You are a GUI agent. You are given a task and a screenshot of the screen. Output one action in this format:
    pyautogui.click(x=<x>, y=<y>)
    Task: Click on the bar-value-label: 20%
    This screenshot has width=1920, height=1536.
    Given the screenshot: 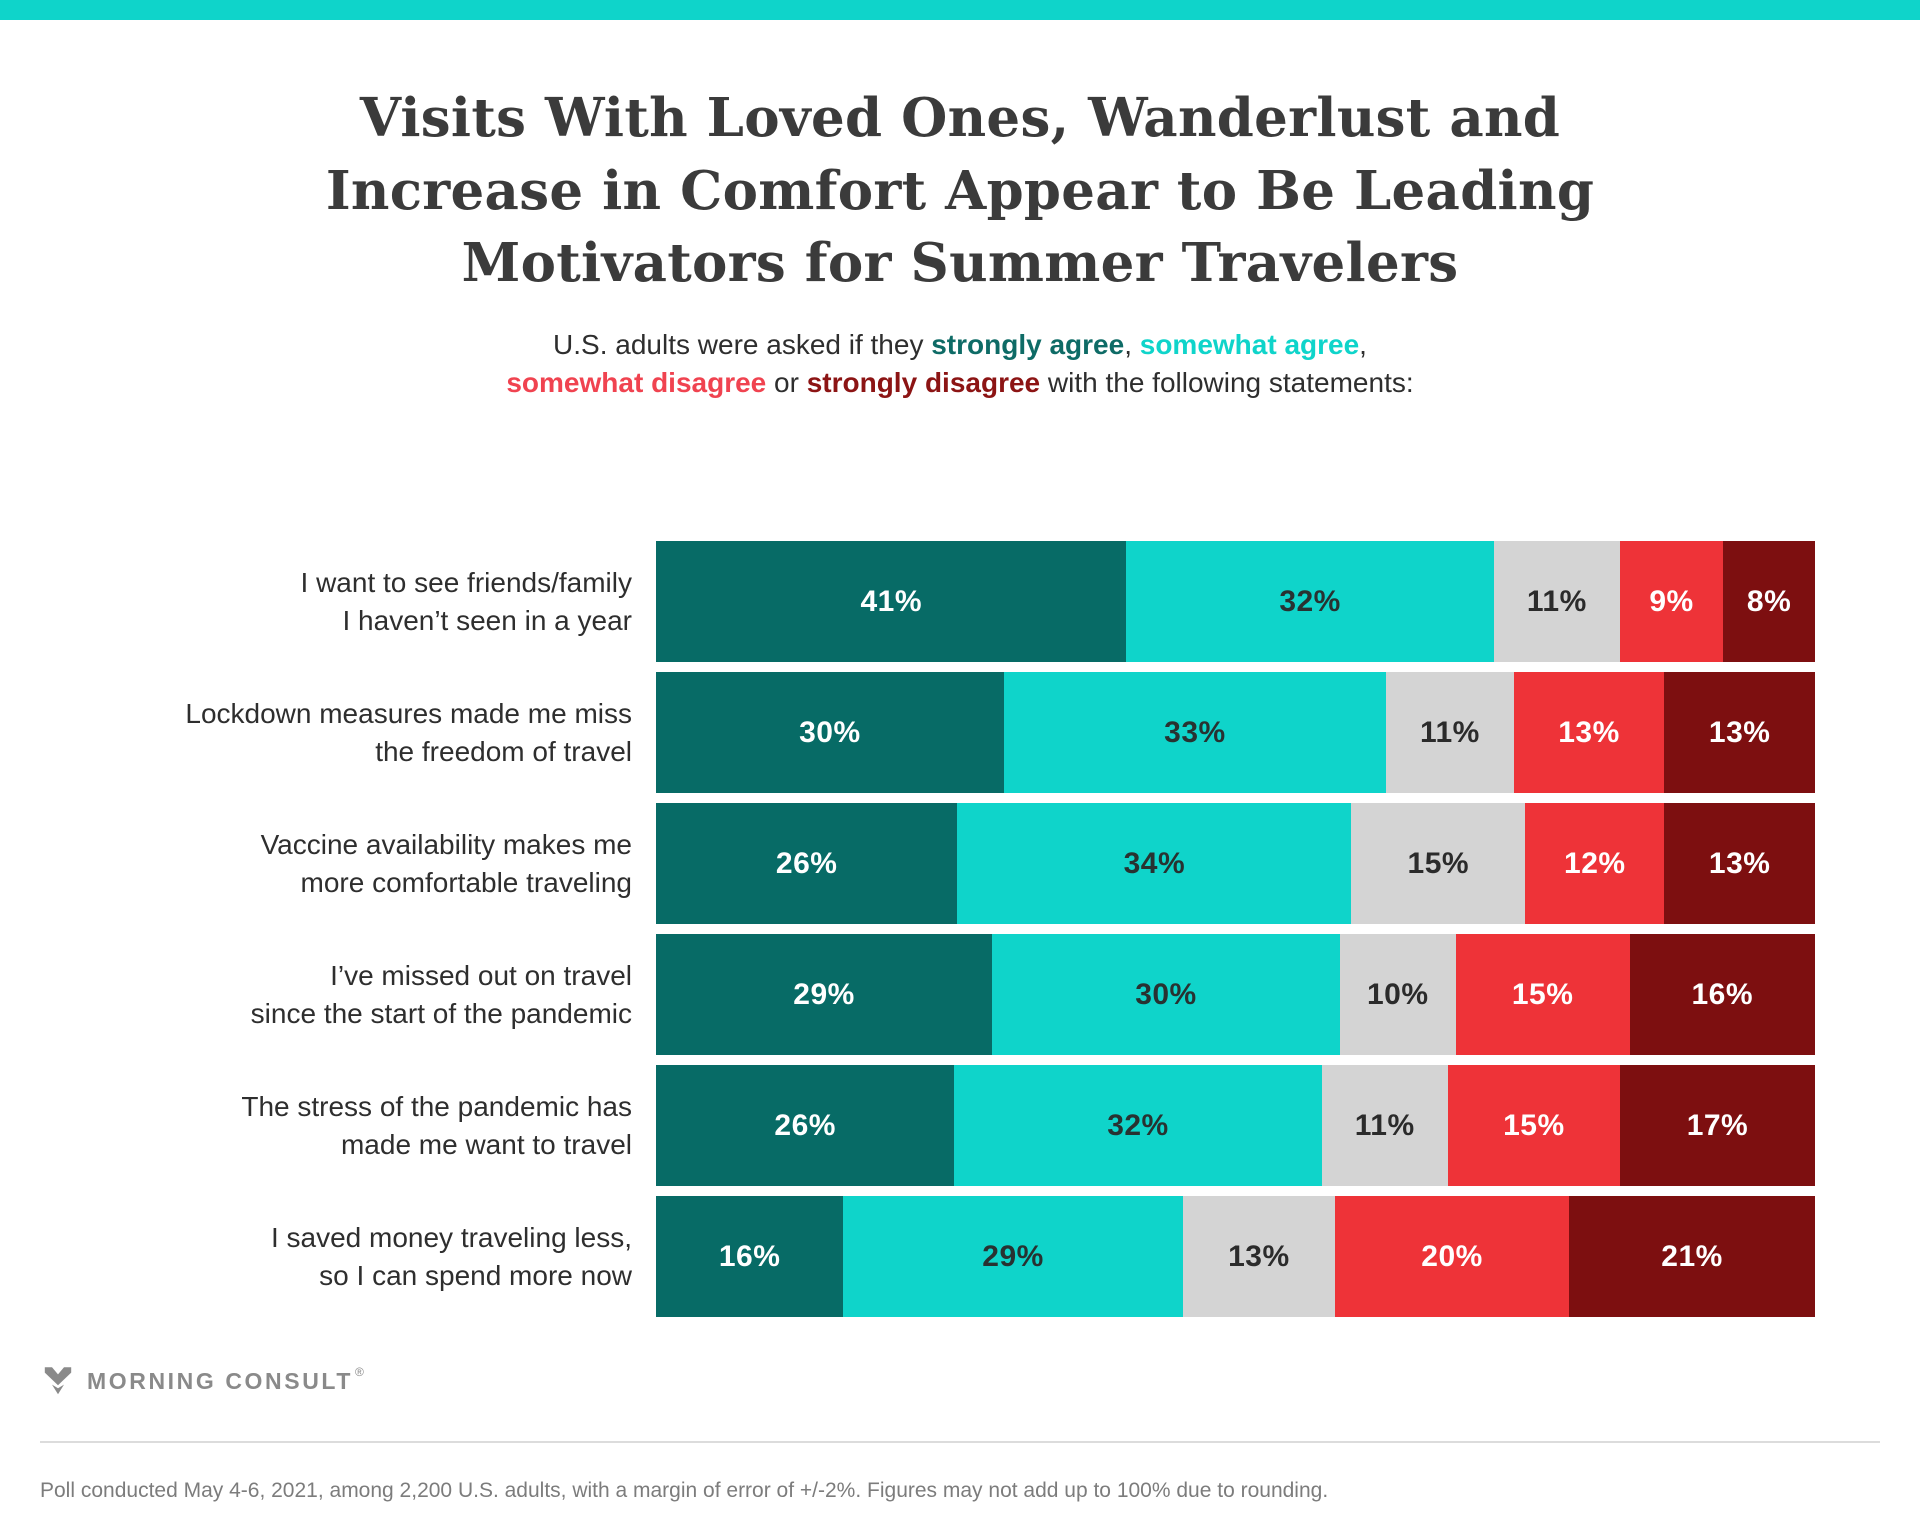 What is the action you would take?
    pyautogui.click(x=1452, y=1256)
    